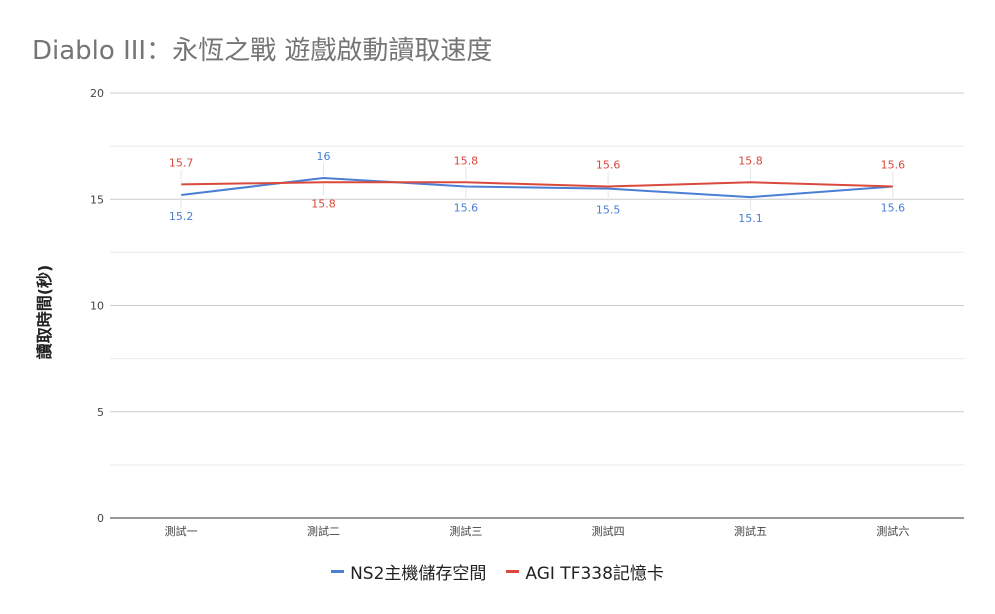 The image size is (995, 614). What do you see at coordinates (100, 518) in the screenshot?
I see `y-tick-label: 0` at bounding box center [100, 518].